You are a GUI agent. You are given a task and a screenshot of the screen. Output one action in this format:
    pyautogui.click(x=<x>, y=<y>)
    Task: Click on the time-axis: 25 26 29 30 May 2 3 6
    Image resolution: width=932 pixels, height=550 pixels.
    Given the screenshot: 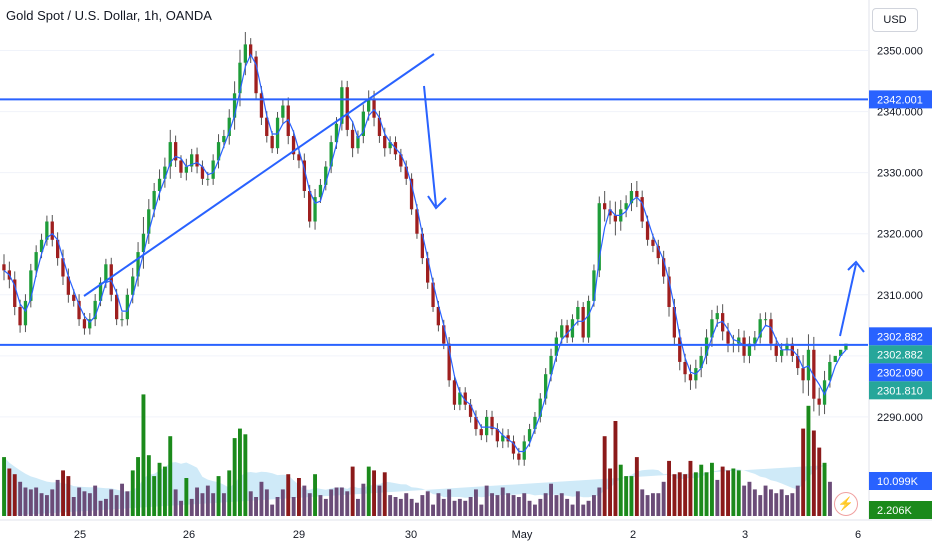 What is the action you would take?
    pyautogui.click(x=466, y=530)
    